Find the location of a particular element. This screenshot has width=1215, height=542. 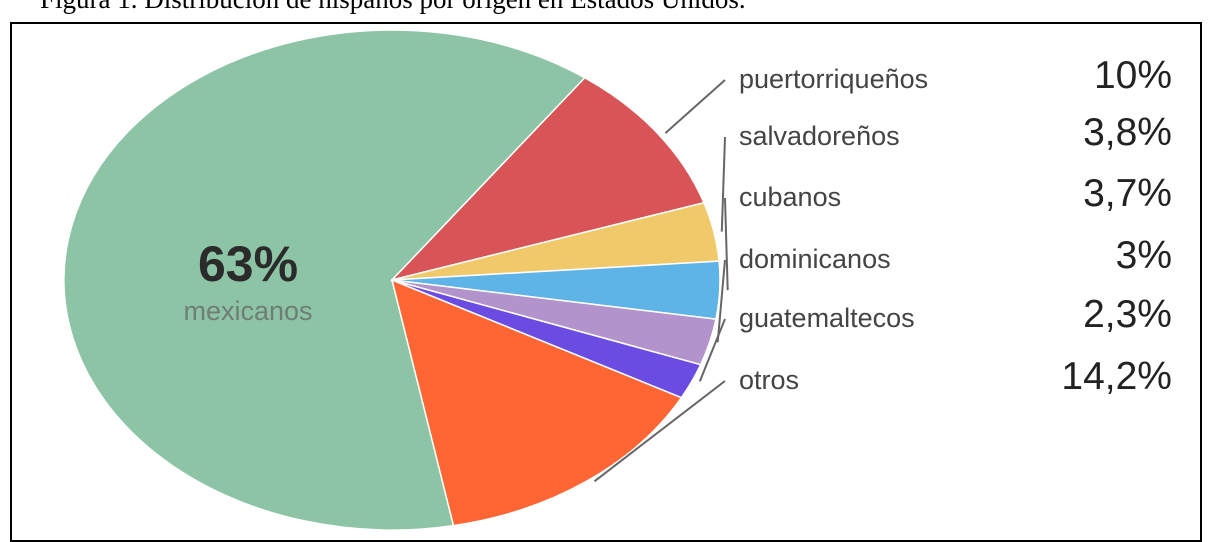

slice-label-salvadorenos: salvadoreños is located at coordinates (819, 136).